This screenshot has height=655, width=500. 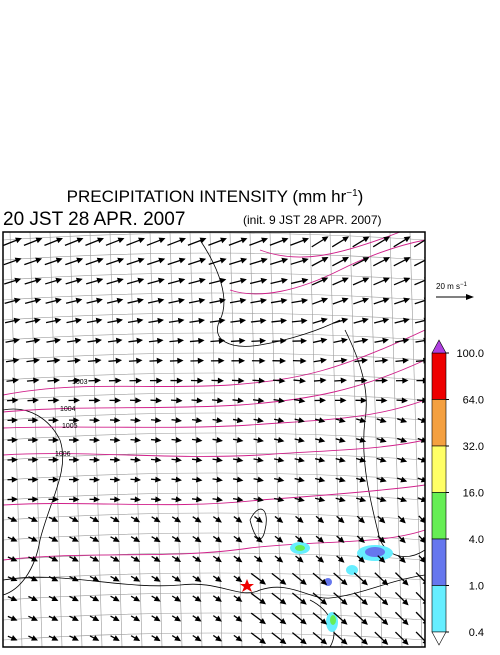 What do you see at coordinates (70, 426) in the screenshot?
I see `isobar-label: 1005` at bounding box center [70, 426].